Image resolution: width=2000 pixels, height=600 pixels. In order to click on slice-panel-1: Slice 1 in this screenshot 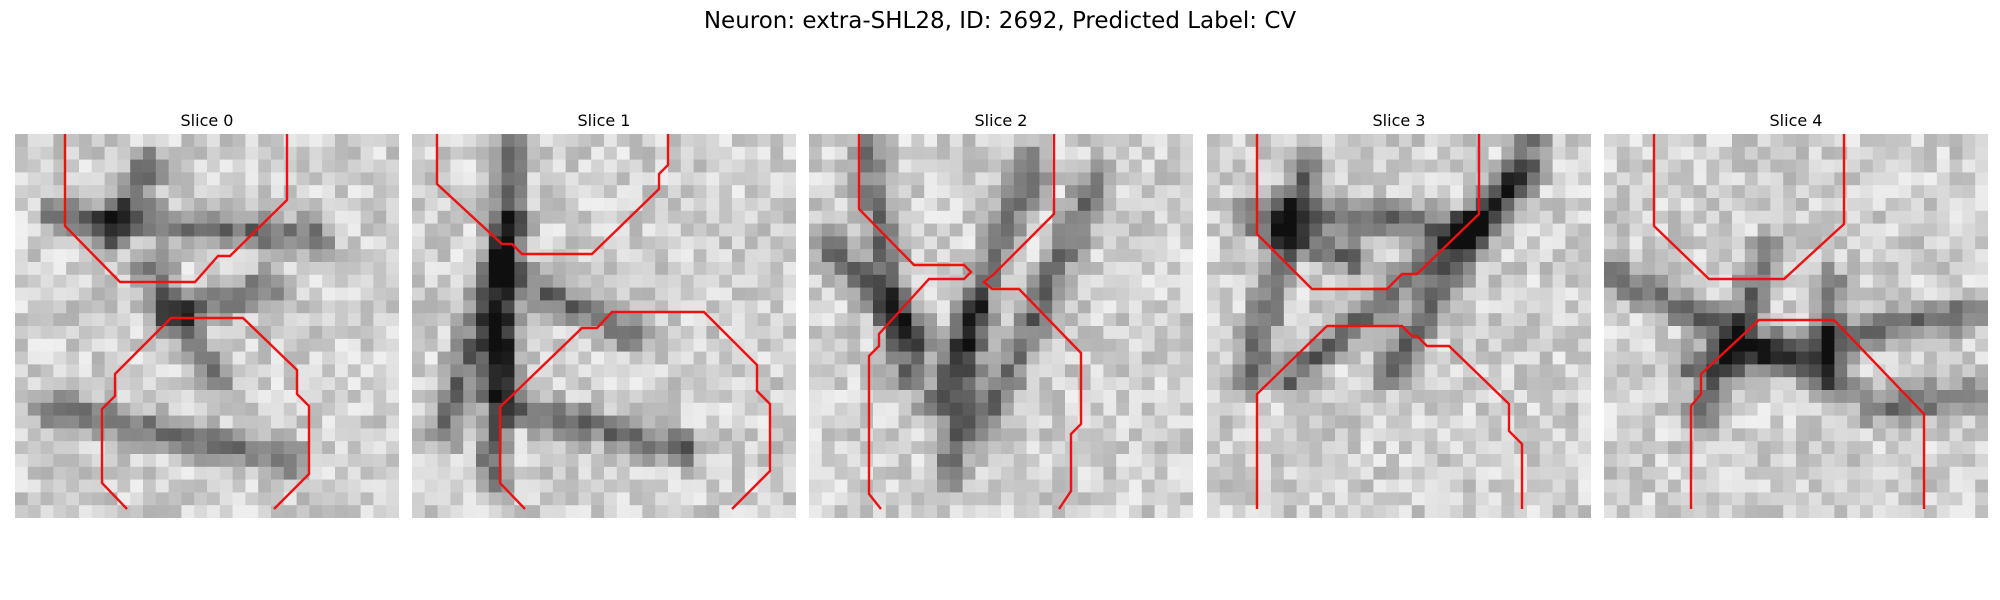, I will do `click(604, 313)`.